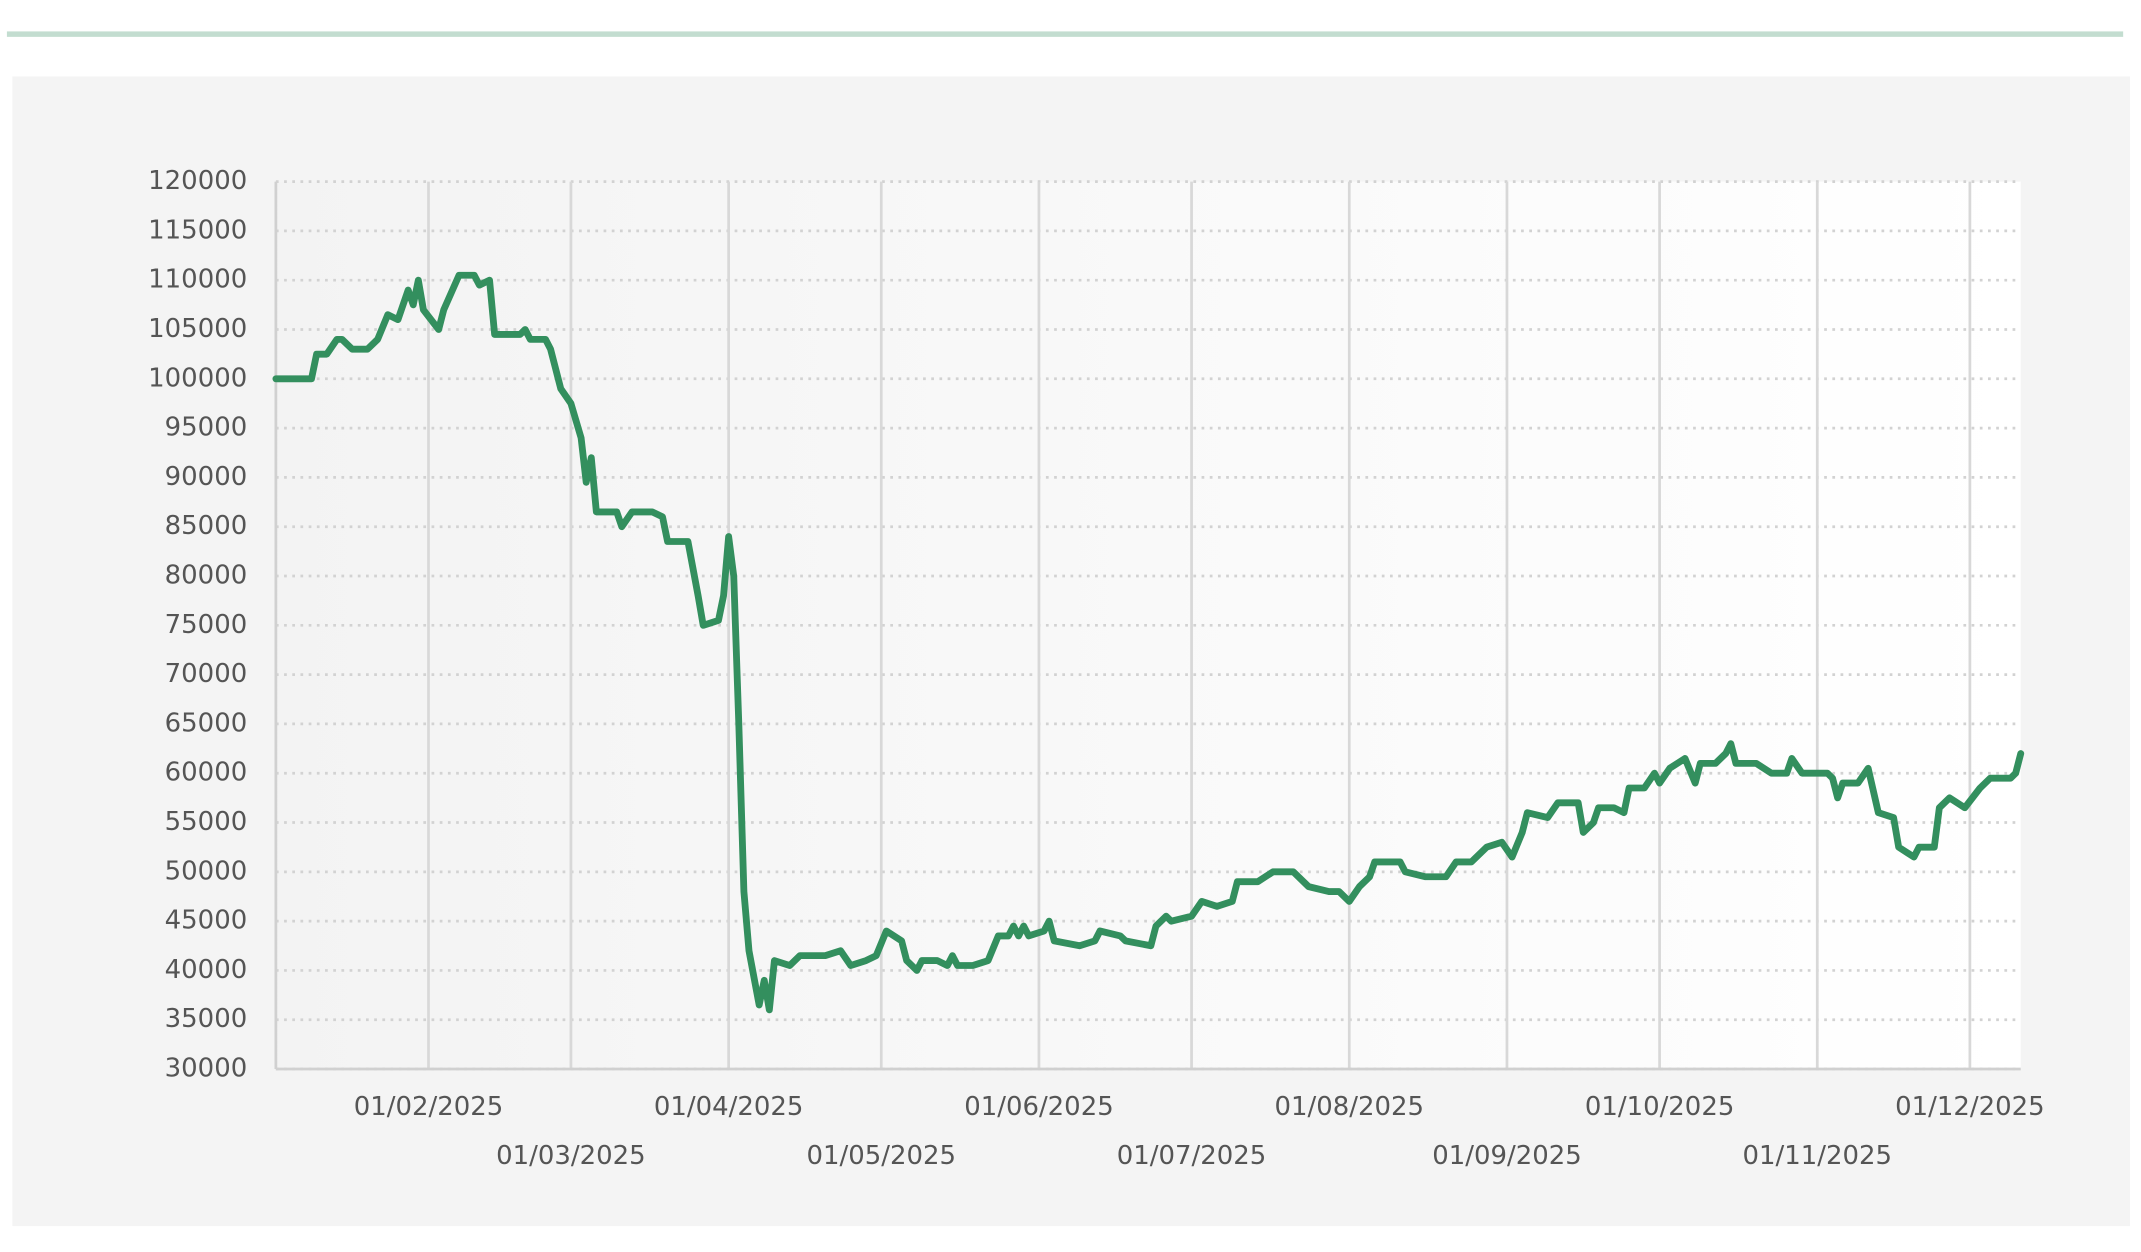 The height and width of the screenshot is (1252, 2141). I want to click on header-rule, so click(1065, 34).